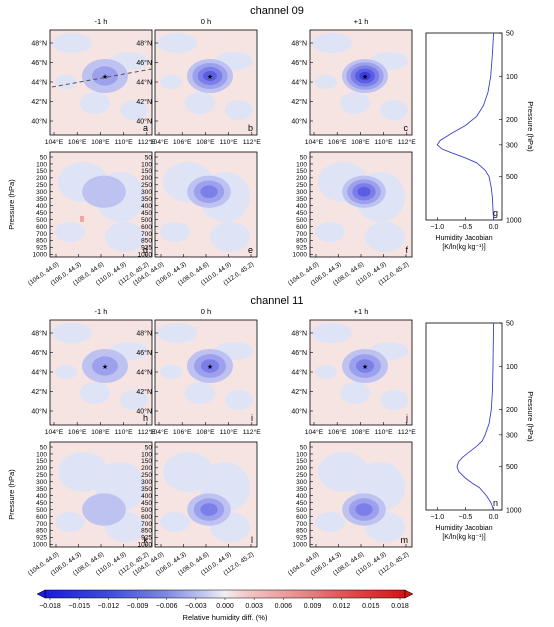  What do you see at coordinates (82, 219) in the screenshot?
I see `positive-spot` at bounding box center [82, 219].